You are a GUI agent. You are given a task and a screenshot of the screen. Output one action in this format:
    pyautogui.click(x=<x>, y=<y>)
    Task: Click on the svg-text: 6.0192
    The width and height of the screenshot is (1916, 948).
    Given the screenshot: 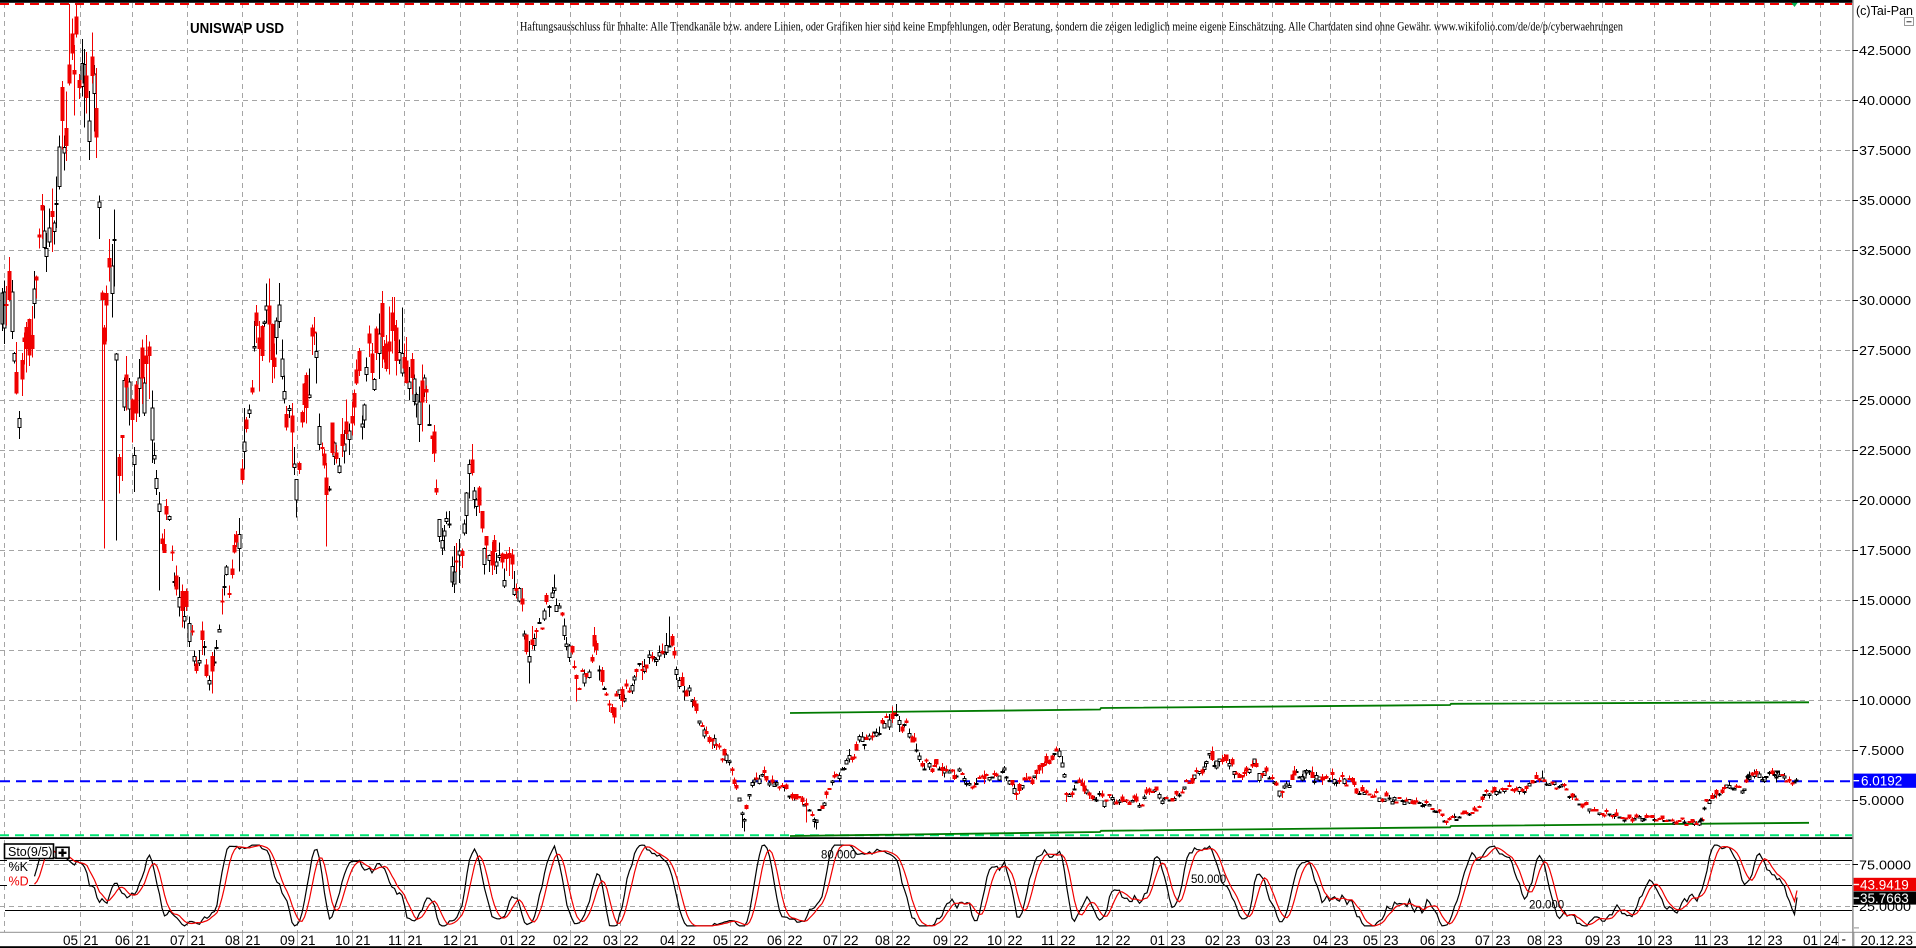 What is the action you would take?
    pyautogui.click(x=1881, y=781)
    